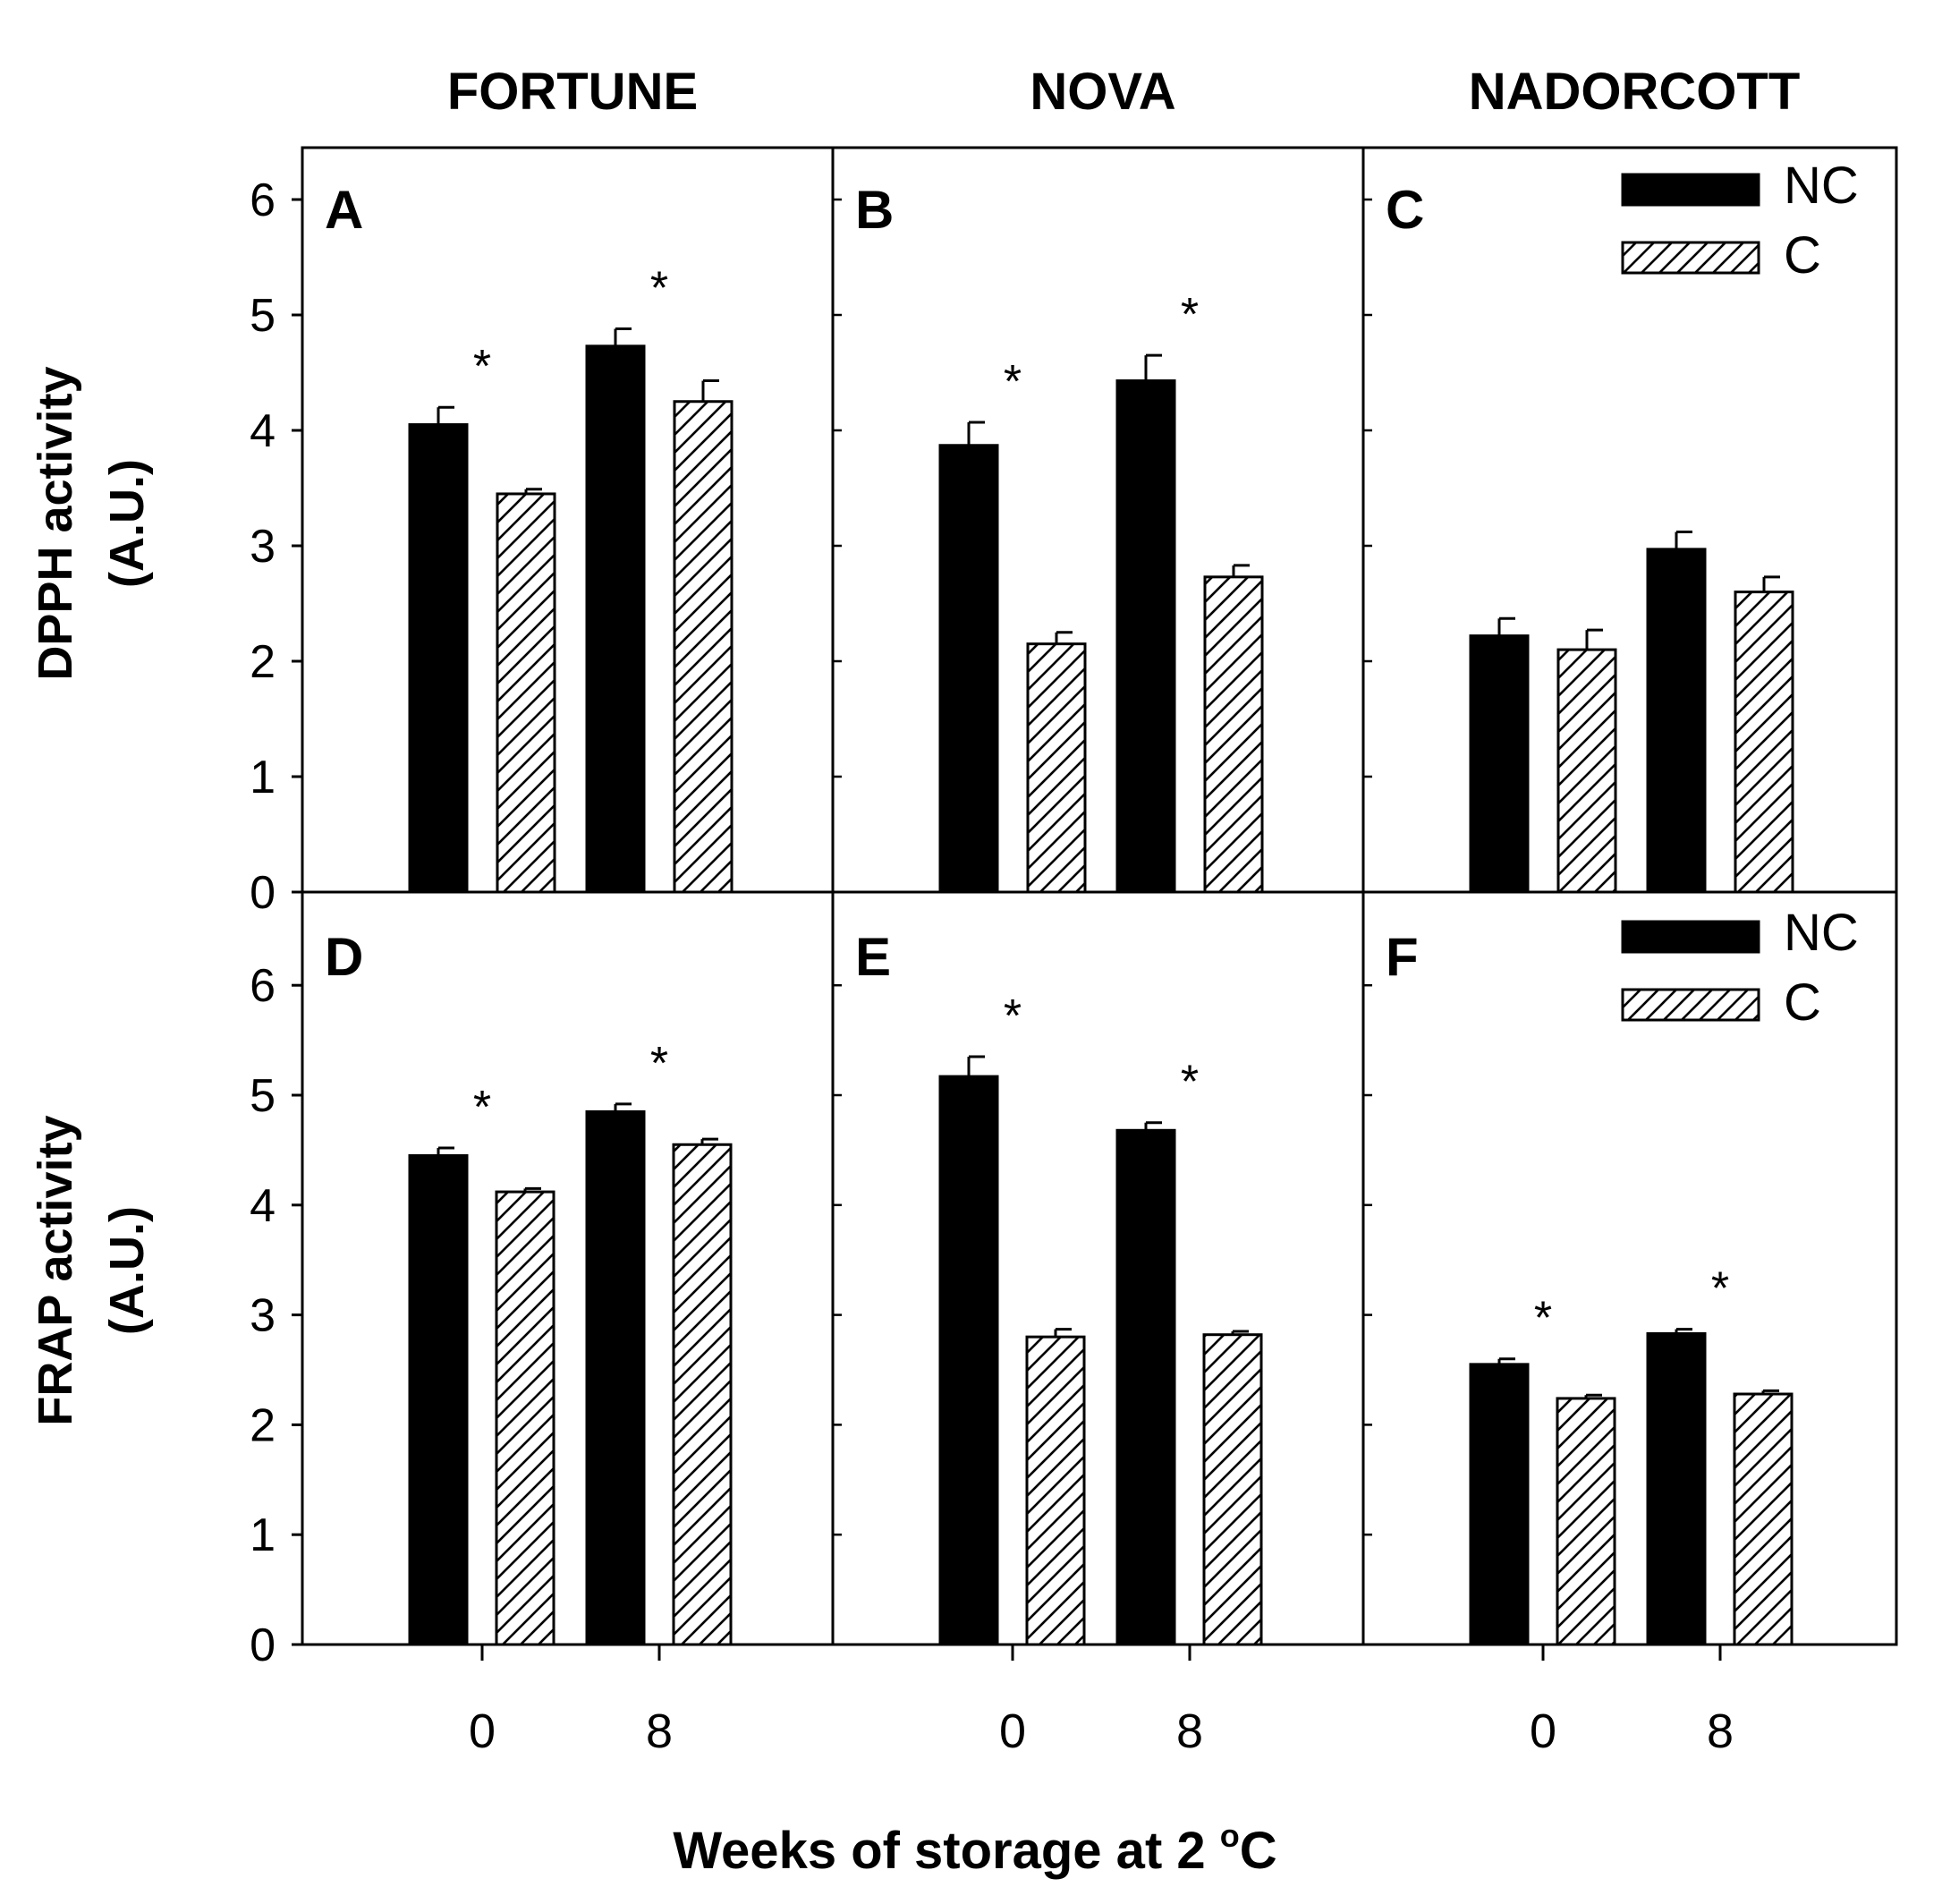 This screenshot has height=1904, width=1942. Describe the element at coordinates (659, 288) in the screenshot. I see `significance-A-8: *` at that location.